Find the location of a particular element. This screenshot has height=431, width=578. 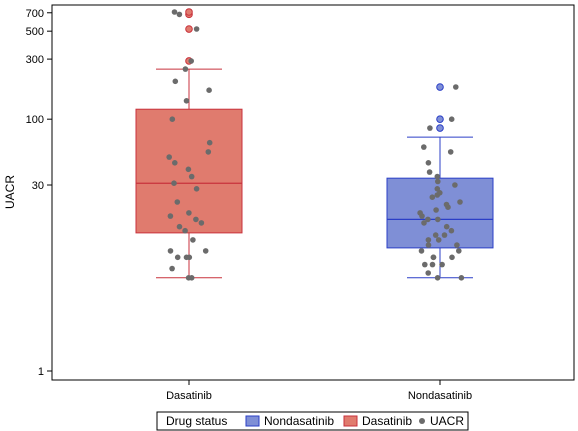

y-tick-label: 300 is located at coordinates (35, 60).